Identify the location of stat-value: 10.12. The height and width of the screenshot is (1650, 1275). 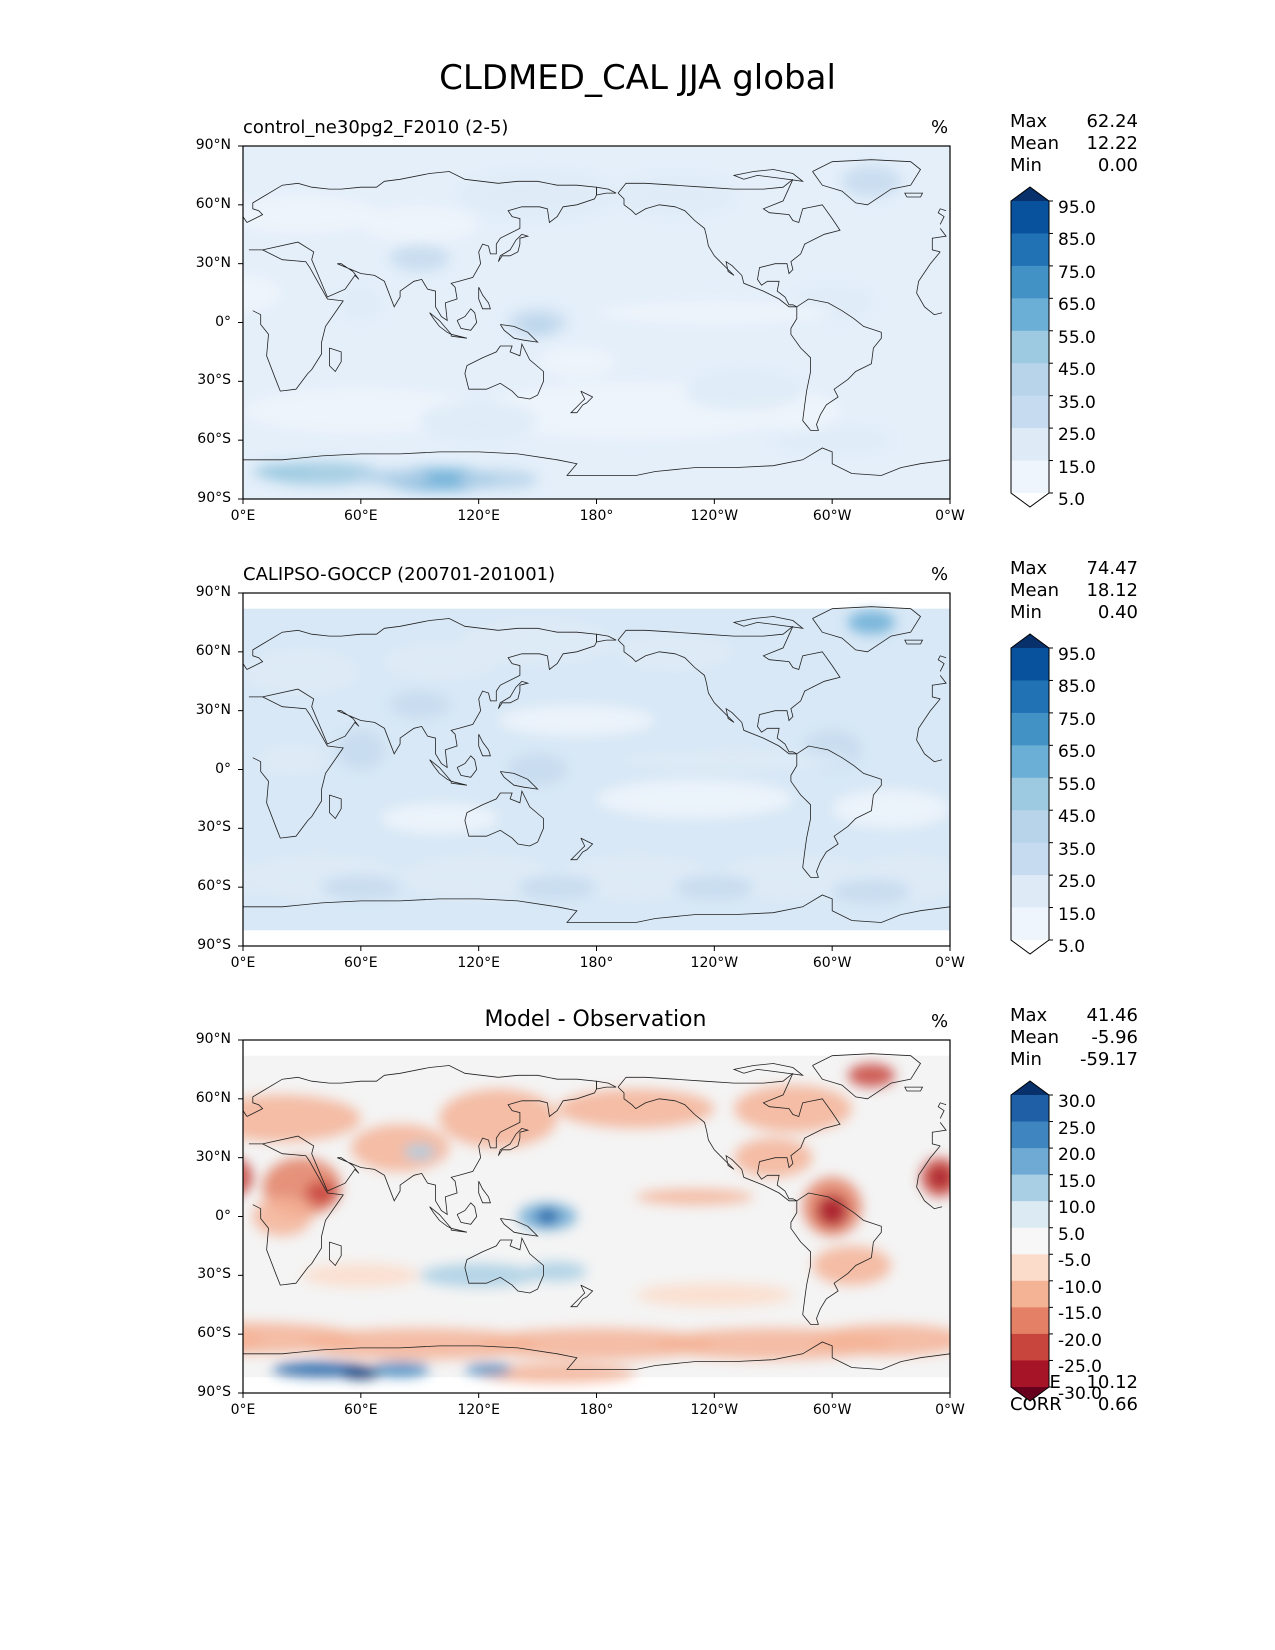
(1112, 1382).